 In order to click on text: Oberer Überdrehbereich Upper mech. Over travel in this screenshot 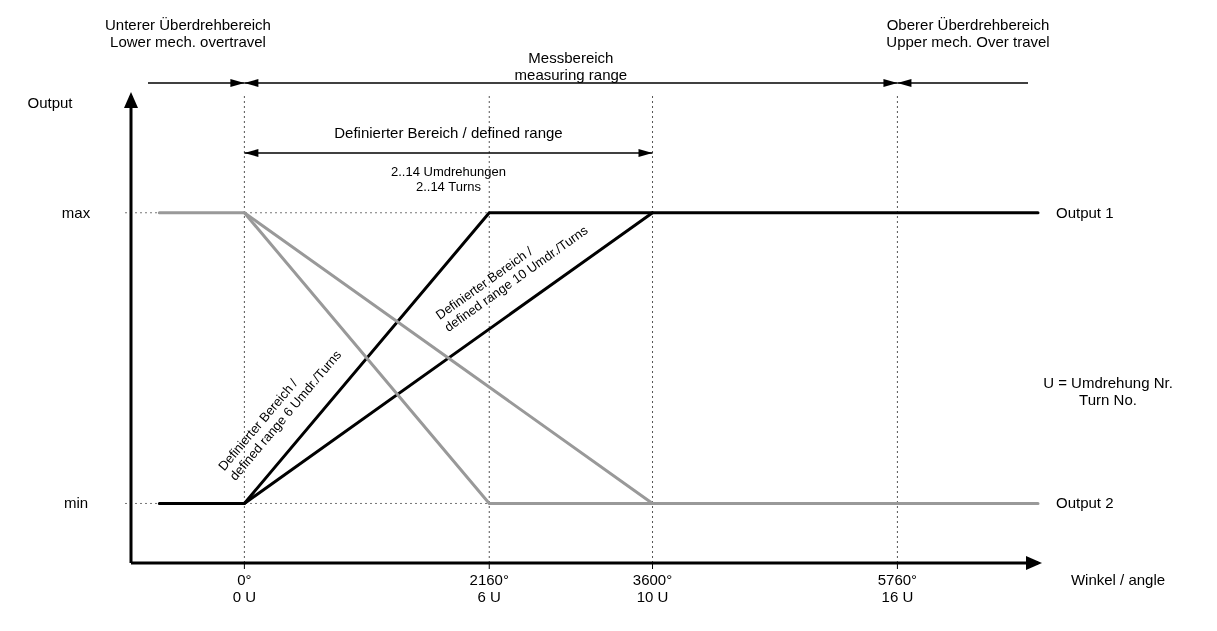, I will do `click(968, 33)`.